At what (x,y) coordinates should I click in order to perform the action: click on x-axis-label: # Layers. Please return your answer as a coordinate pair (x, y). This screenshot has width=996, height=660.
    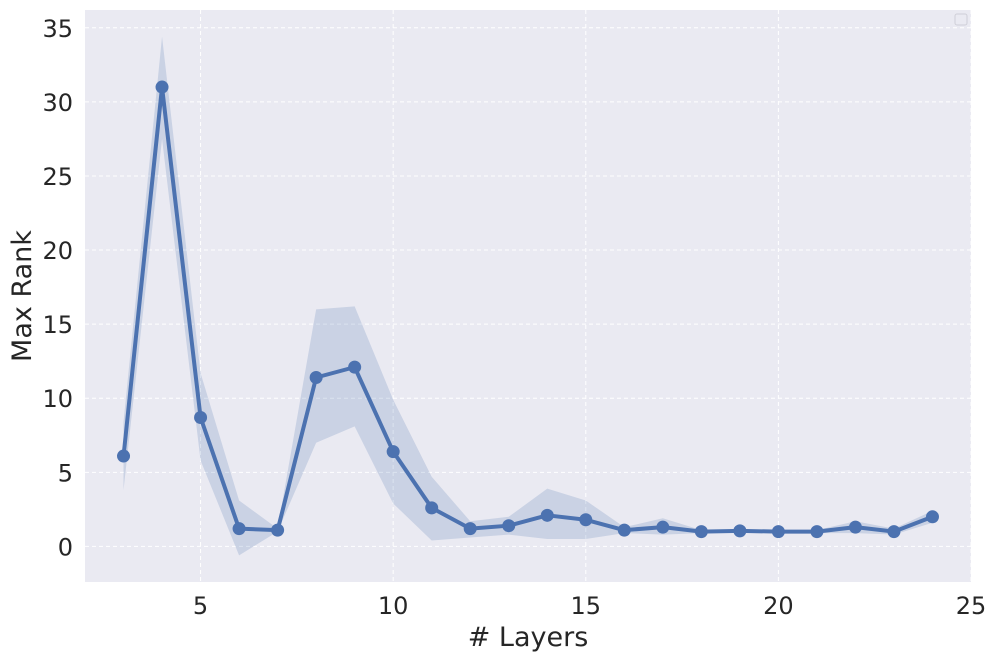
    Looking at the image, I should click on (528, 637).